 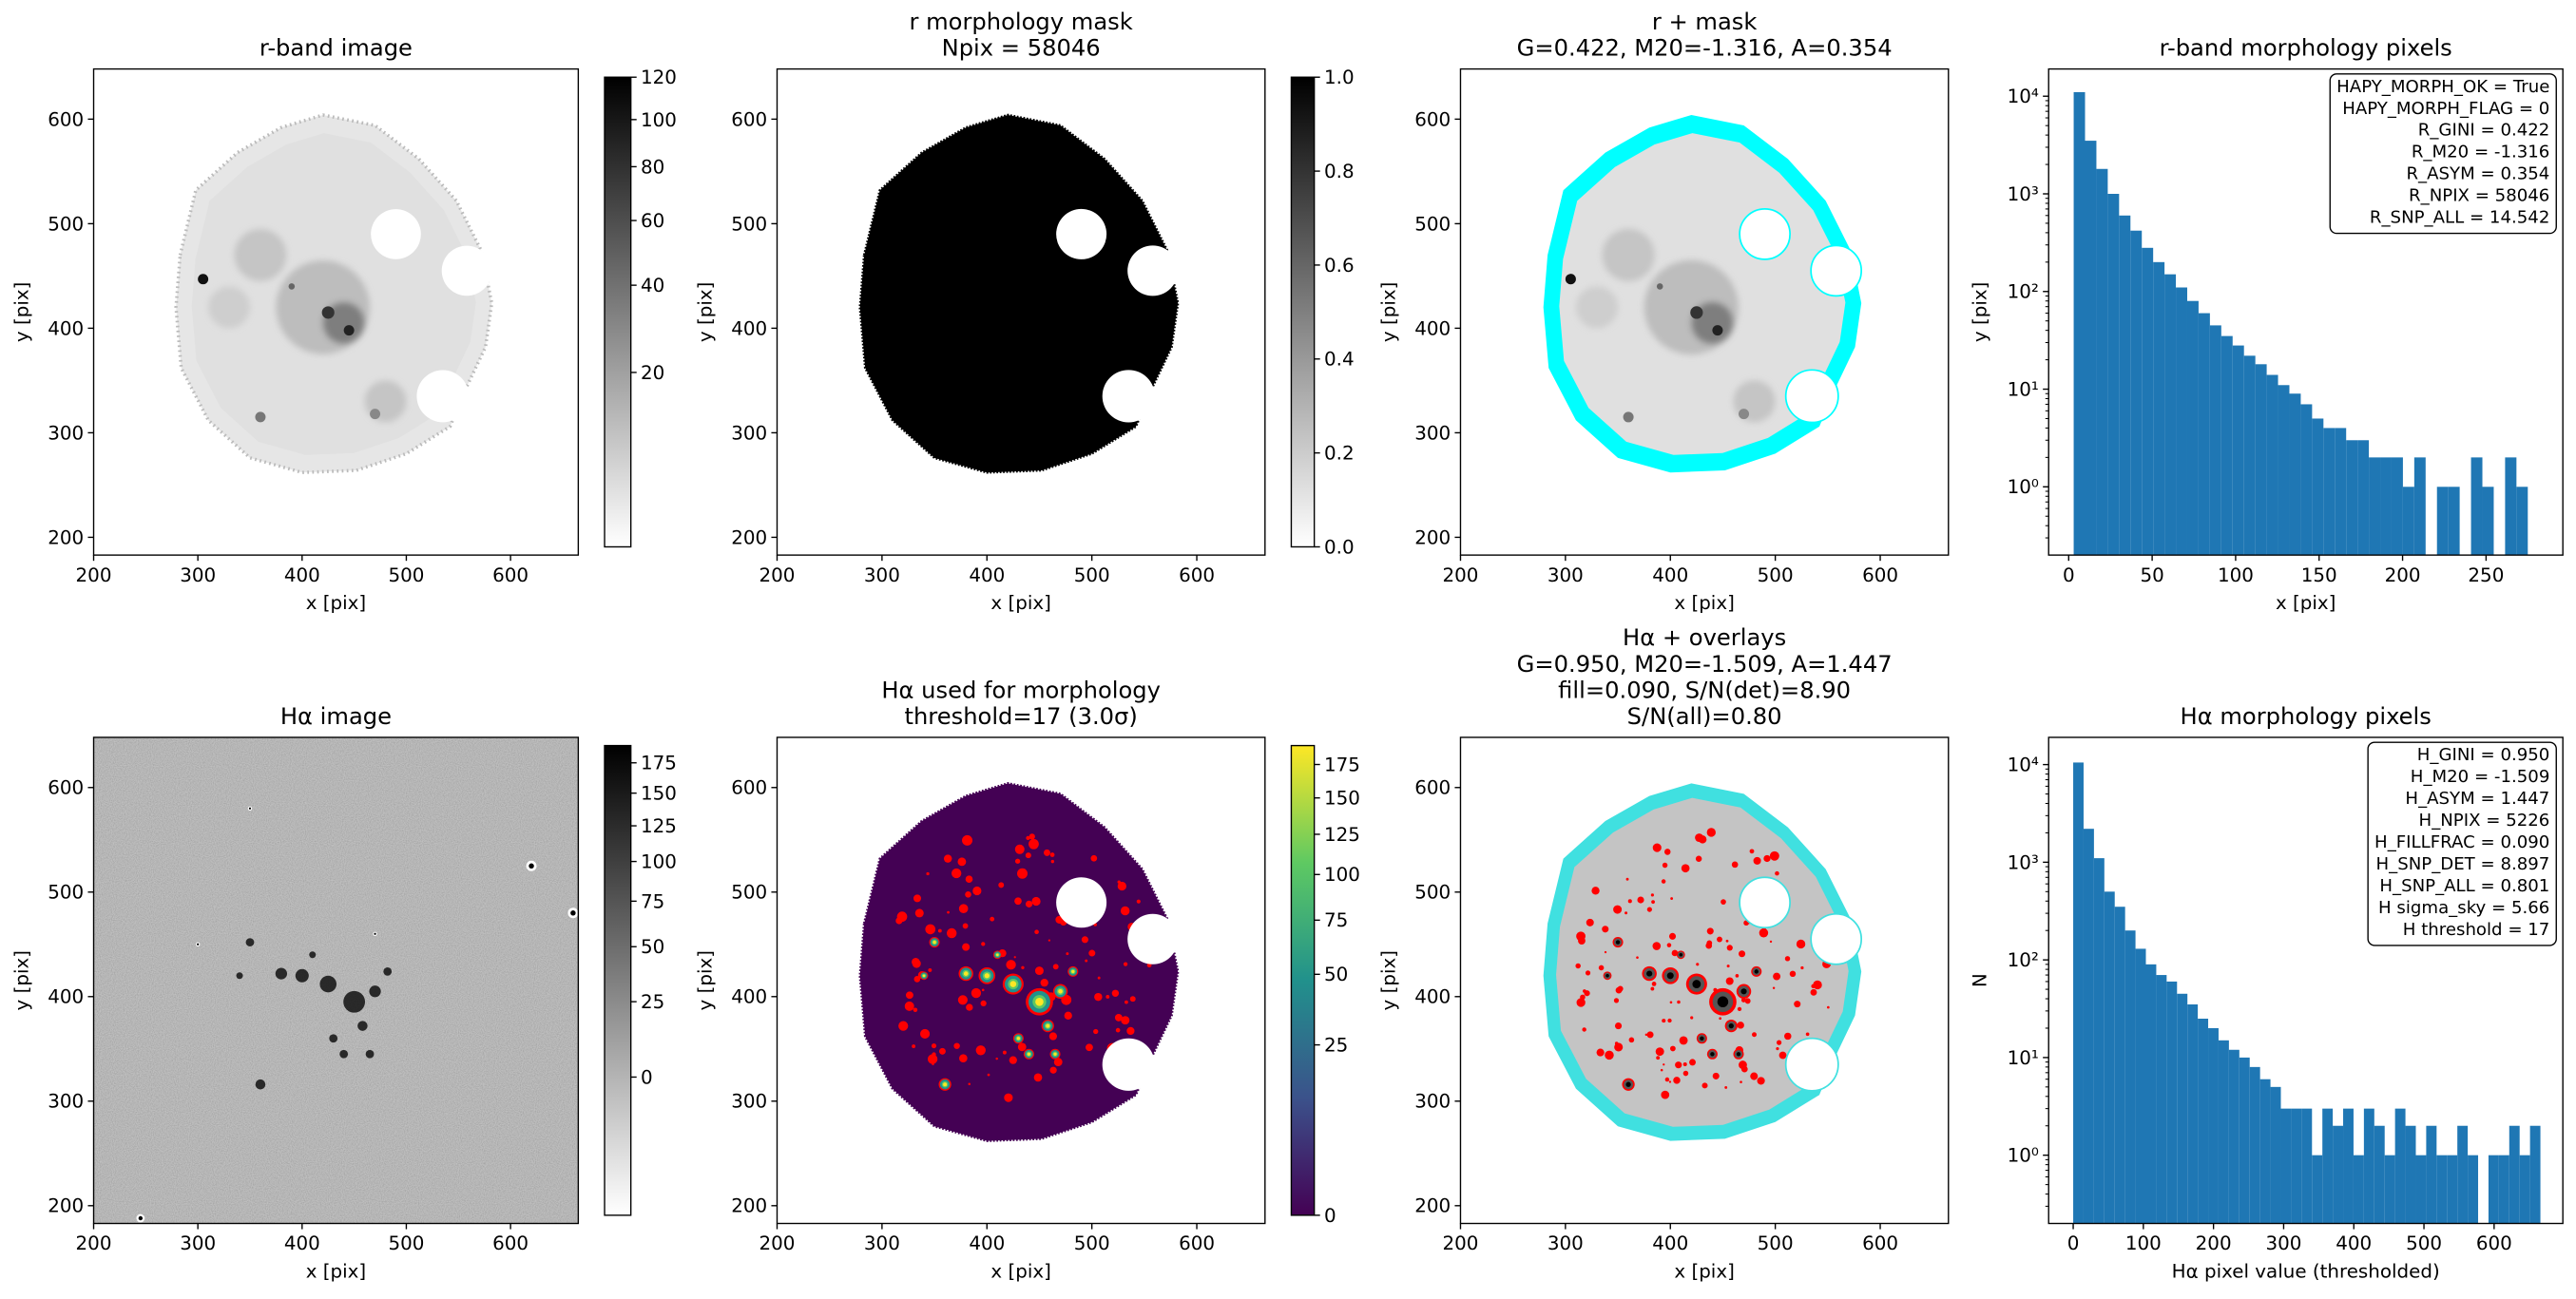 What do you see at coordinates (1021, 716) in the screenshot?
I see `panel-title: threshold=17 (3.0σ)` at bounding box center [1021, 716].